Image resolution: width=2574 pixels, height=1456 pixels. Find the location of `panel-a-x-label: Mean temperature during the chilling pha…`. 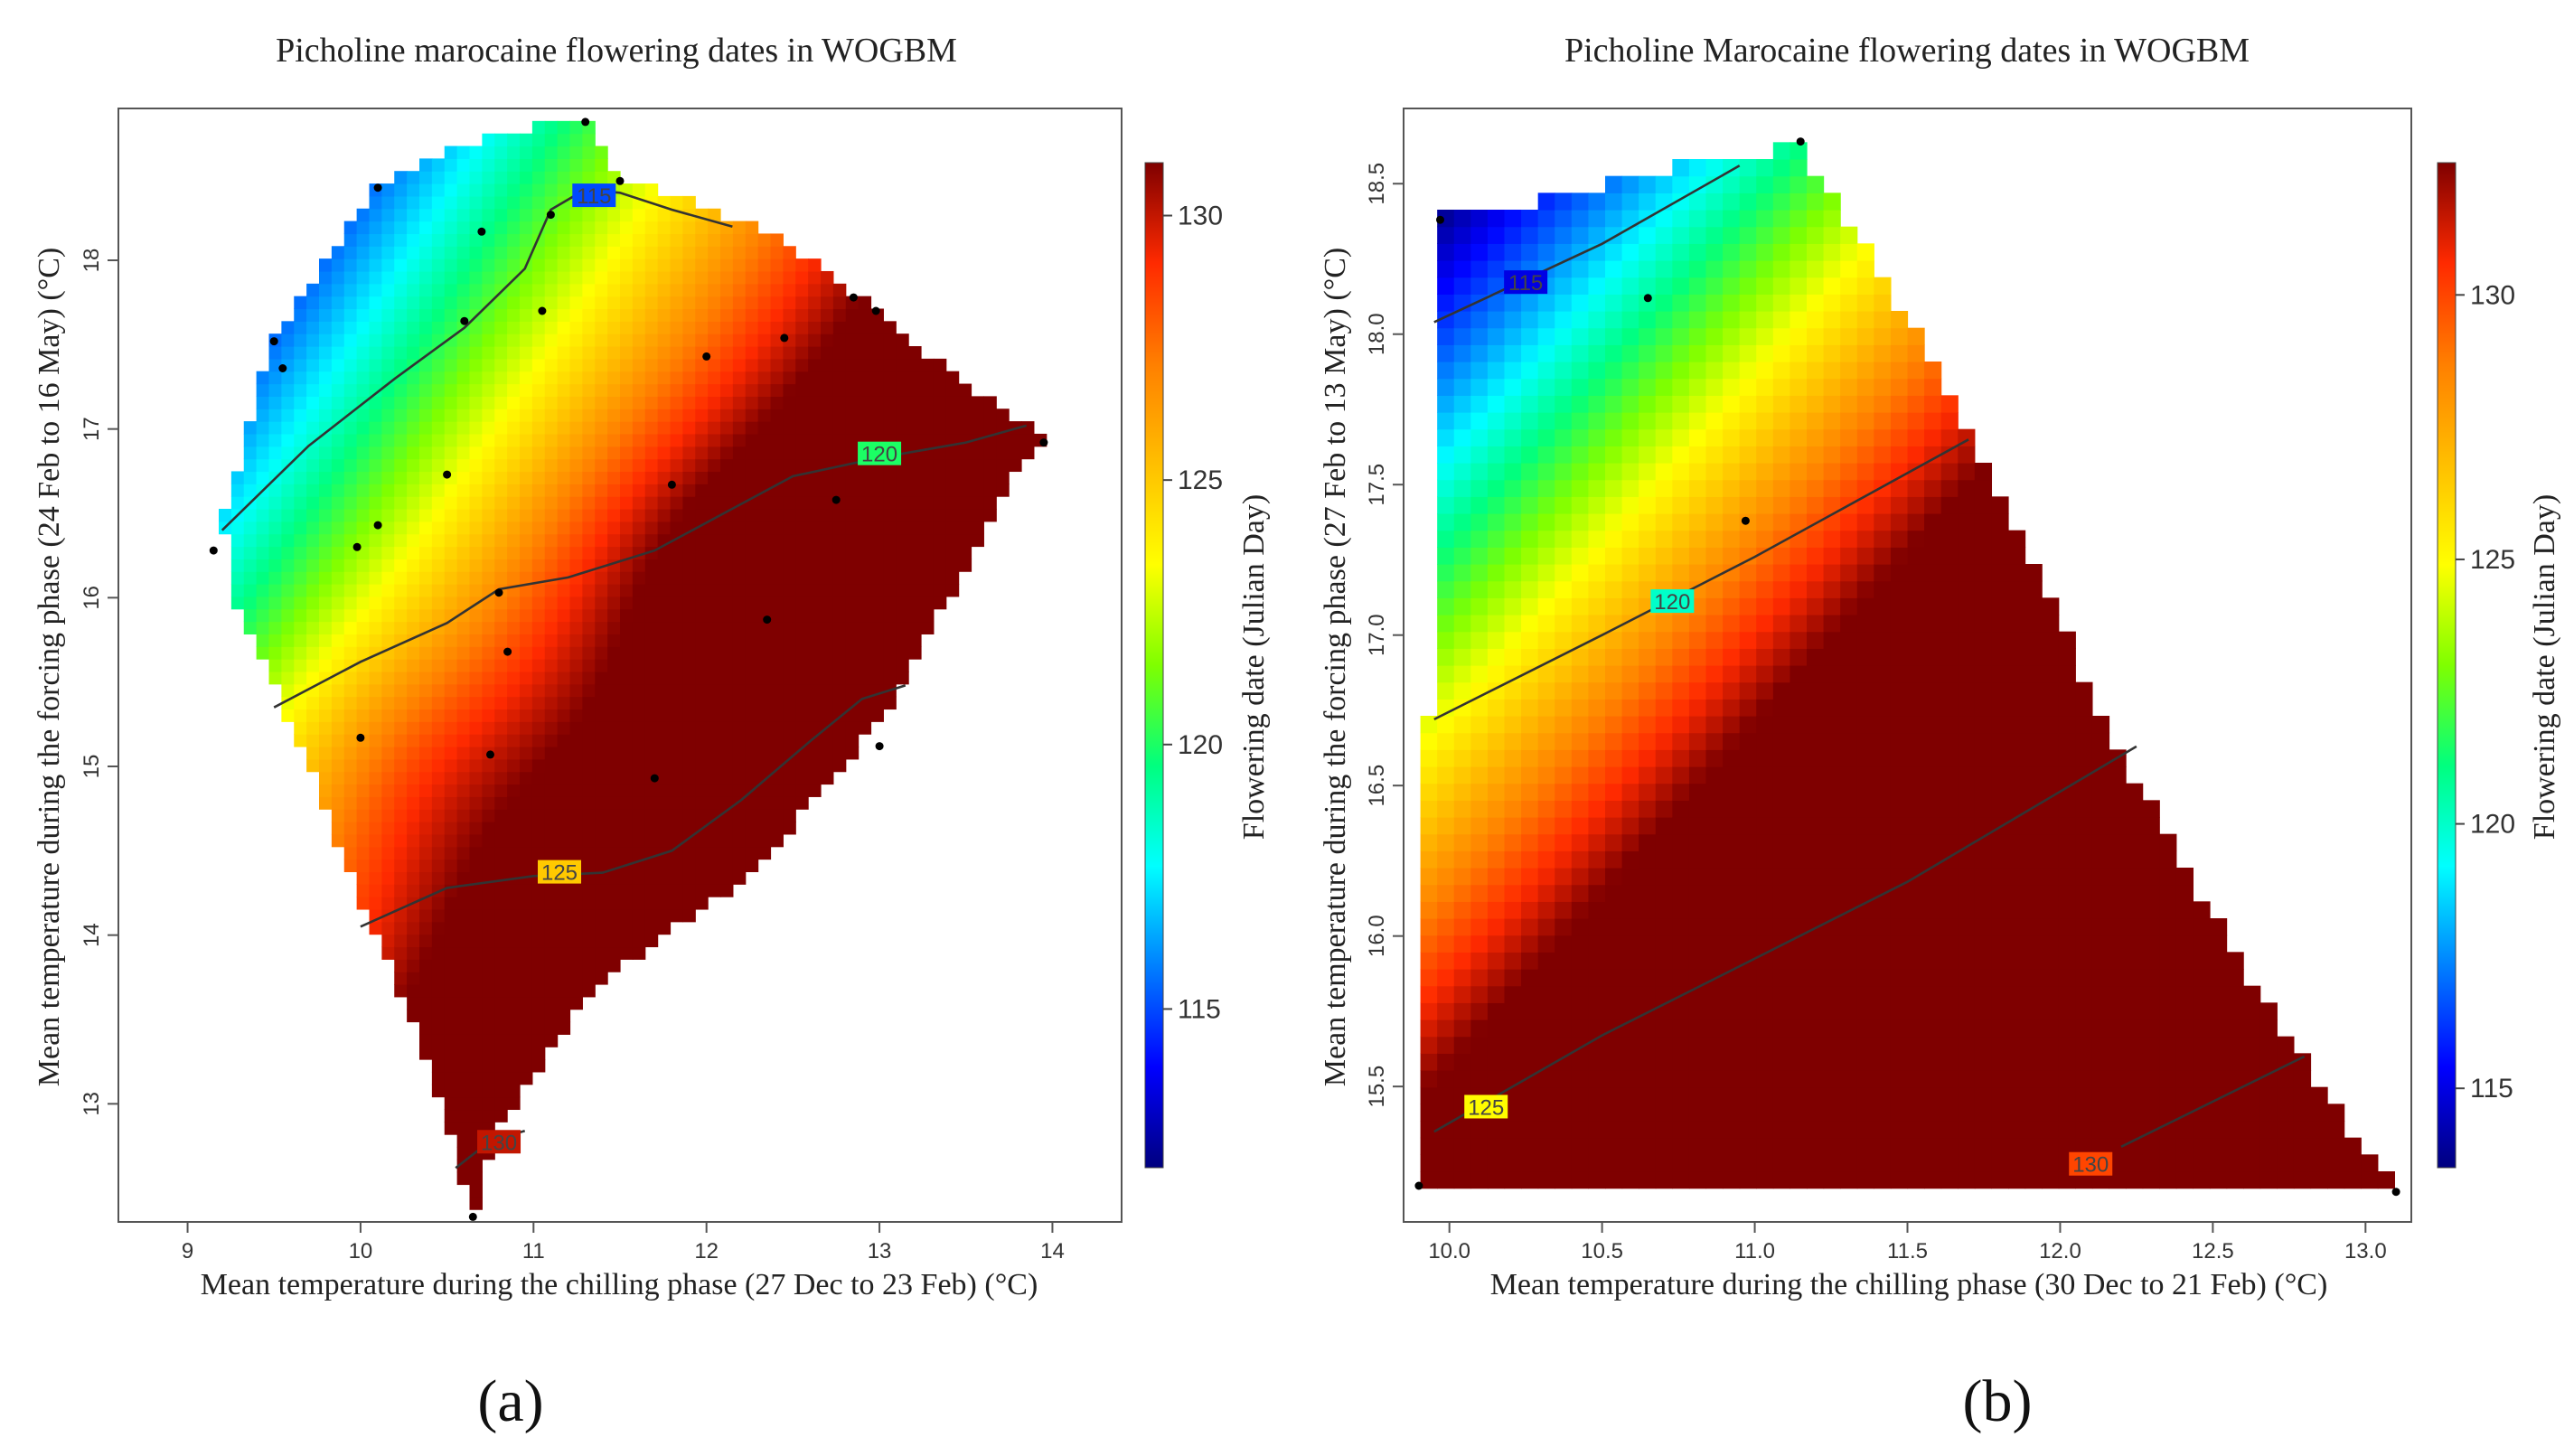

panel-a-x-label: Mean temperature during the chilling pha… is located at coordinates (619, 1285).